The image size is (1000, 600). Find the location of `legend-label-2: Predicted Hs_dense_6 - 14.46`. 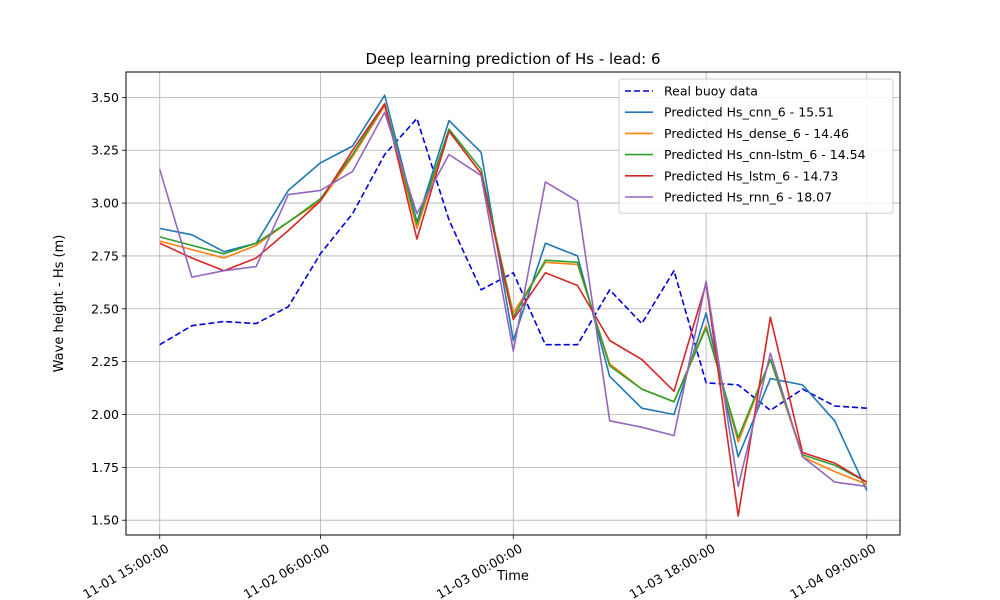

legend-label-2: Predicted Hs_dense_6 - 14.46 is located at coordinates (756, 133).